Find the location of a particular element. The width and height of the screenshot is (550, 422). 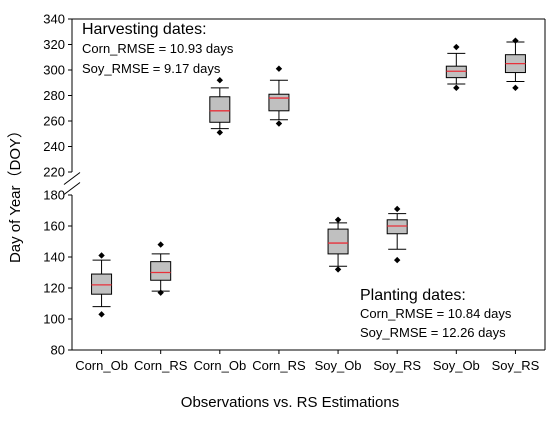

y-tick-label: 140 is located at coordinates (54, 257).